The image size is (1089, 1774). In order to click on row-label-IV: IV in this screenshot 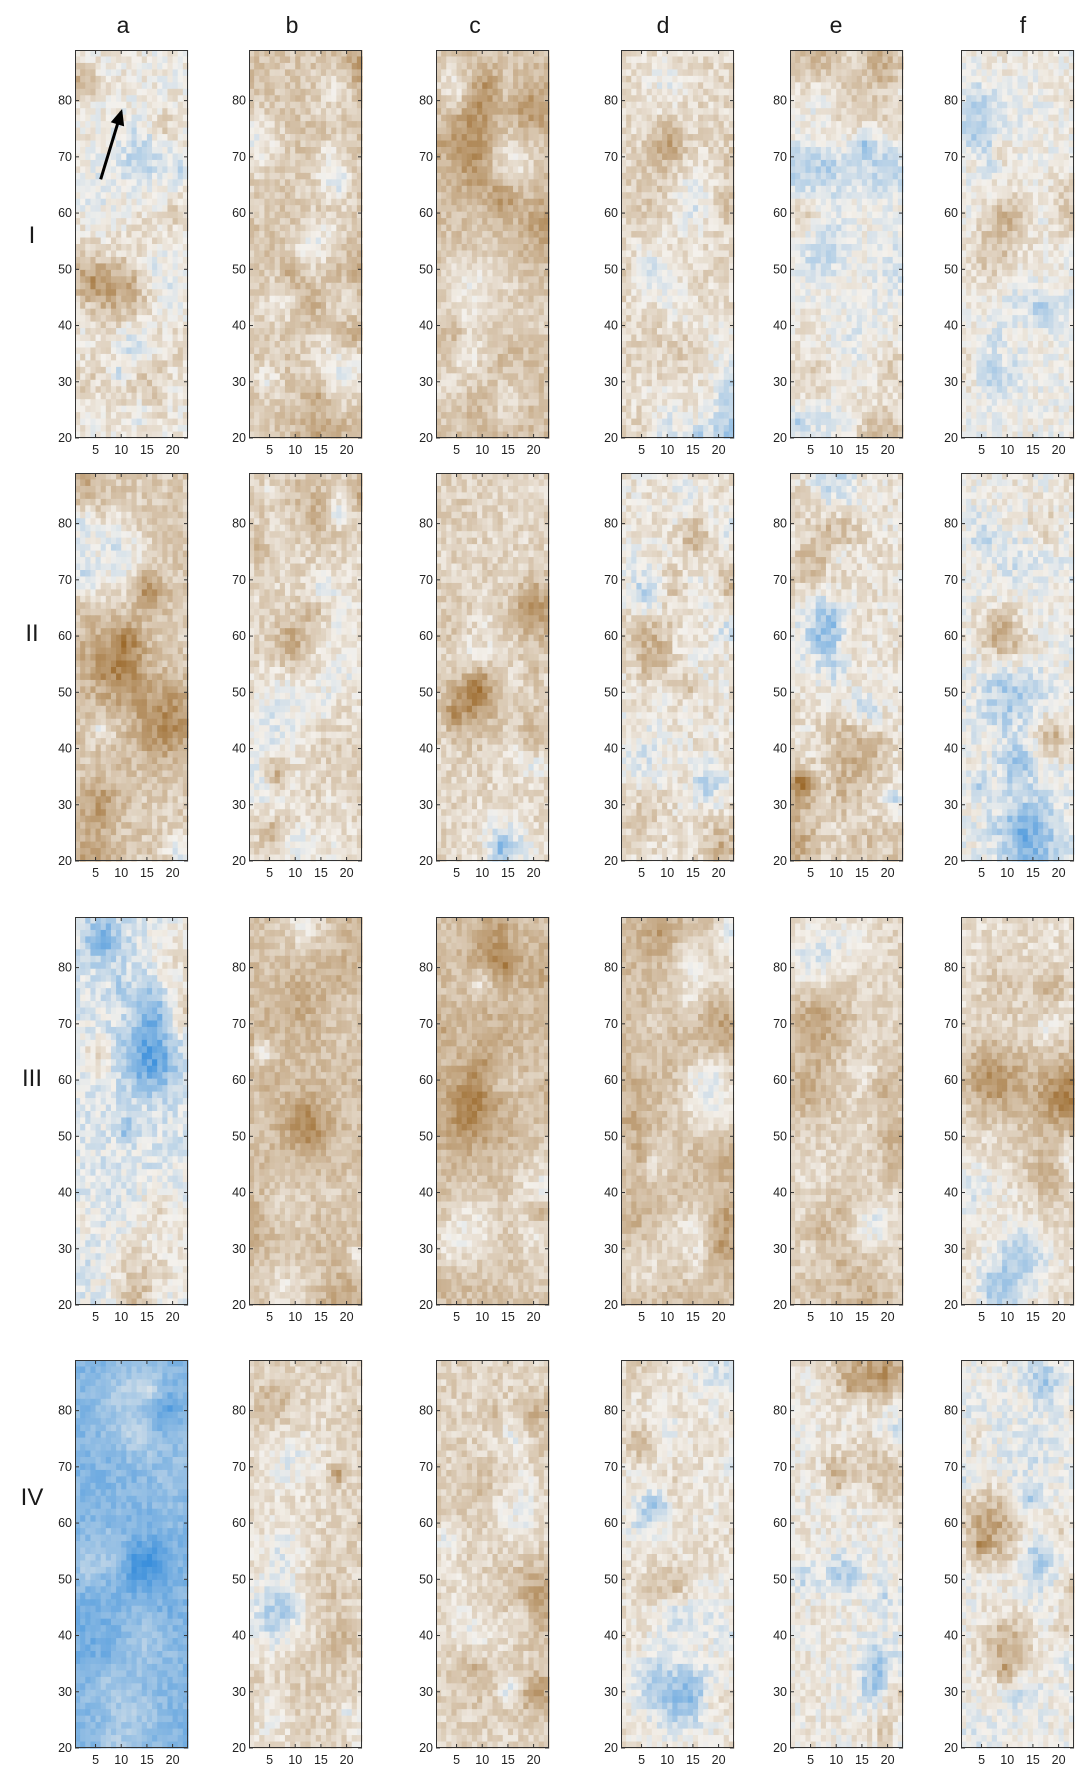, I will do `click(32, 1498)`.